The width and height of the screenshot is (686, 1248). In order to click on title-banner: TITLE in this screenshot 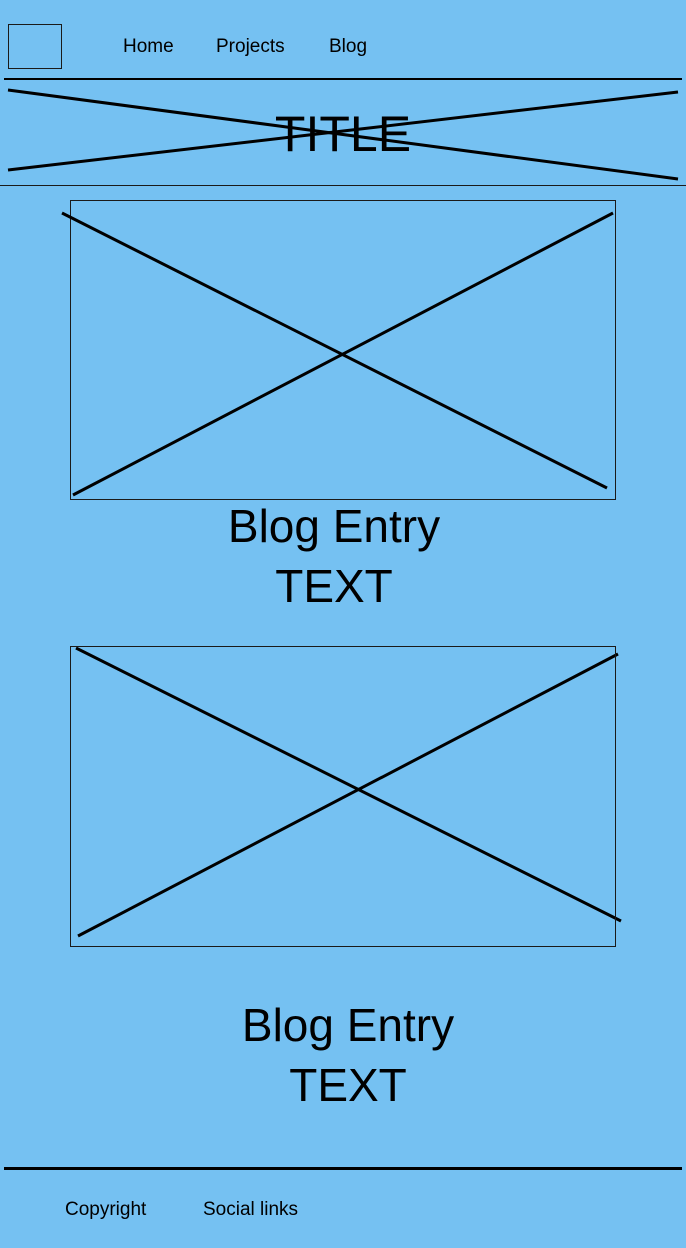, I will do `click(343, 134)`.